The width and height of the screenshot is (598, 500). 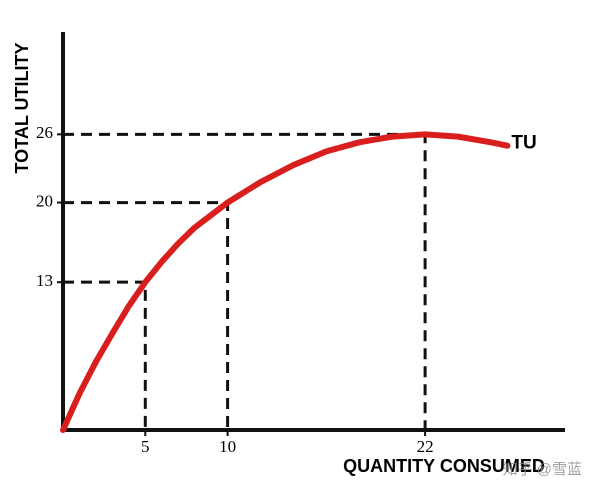 I want to click on x-tick-label: 5, so click(x=145, y=446).